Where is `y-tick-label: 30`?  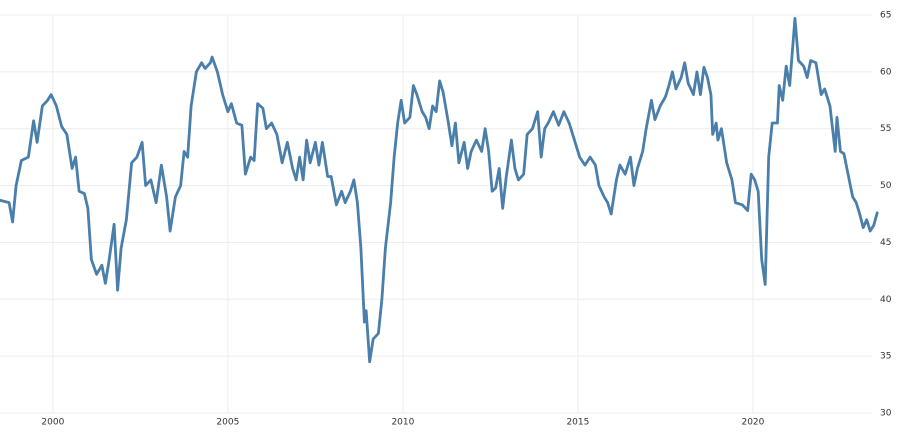 y-tick-label: 30 is located at coordinates (886, 414).